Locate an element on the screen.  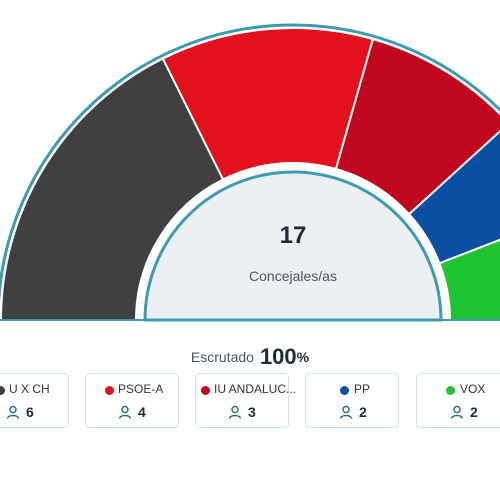
party-card-uxch: U X CH 6 is located at coordinates (34, 400).